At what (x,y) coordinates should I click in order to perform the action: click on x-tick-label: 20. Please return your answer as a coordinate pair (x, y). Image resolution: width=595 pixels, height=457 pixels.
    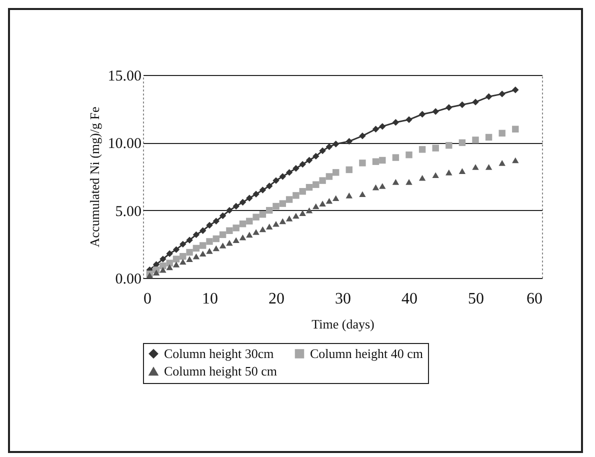
    Looking at the image, I should click on (276, 299).